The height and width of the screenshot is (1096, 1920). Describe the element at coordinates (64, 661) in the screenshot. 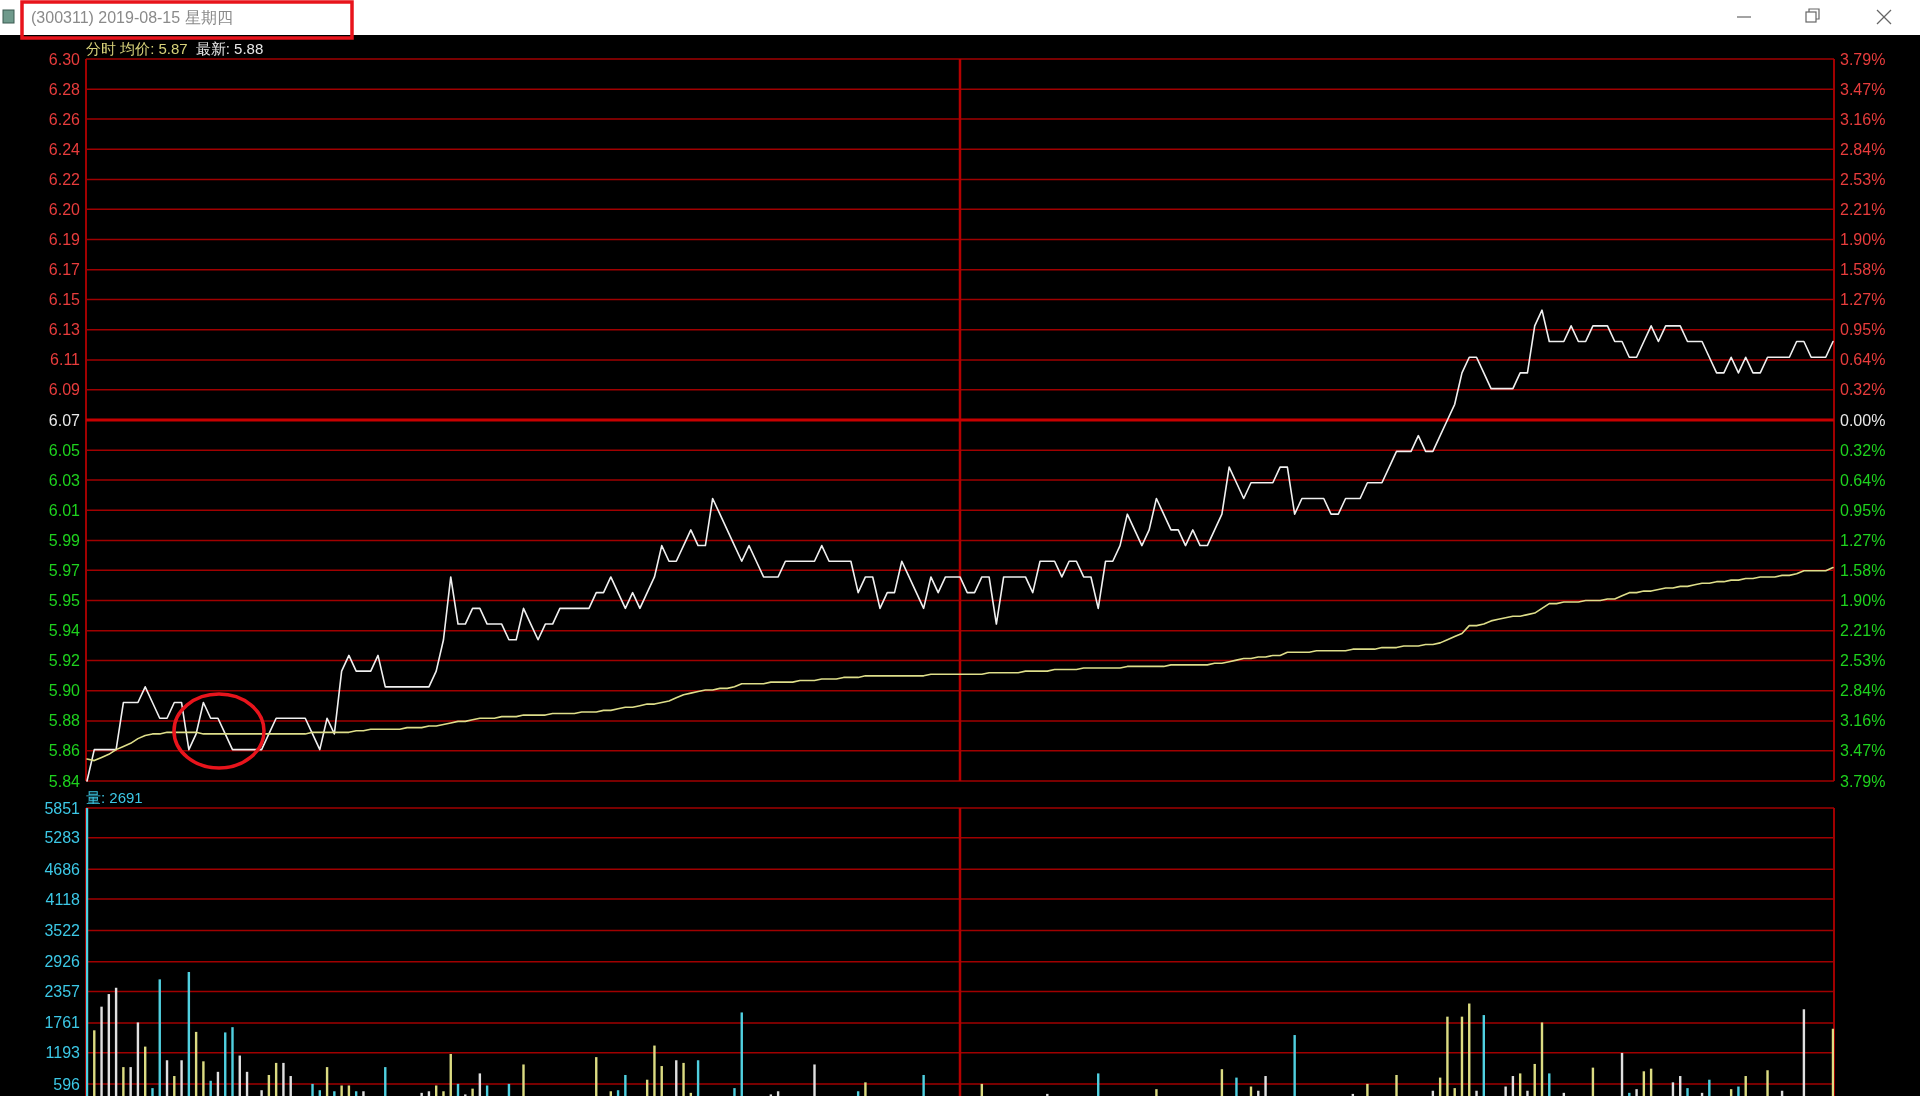

I see `y-tick-label: 5.92` at that location.